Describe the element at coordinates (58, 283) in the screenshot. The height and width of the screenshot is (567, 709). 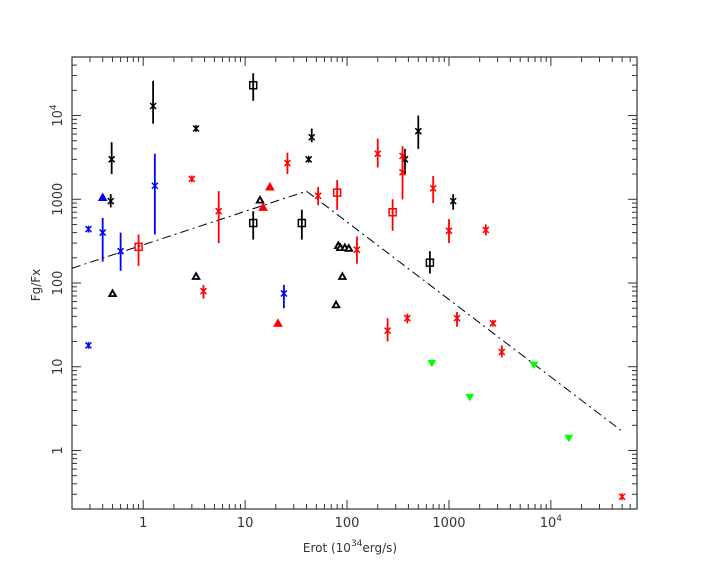
I see `y-tick-label: 100` at that location.